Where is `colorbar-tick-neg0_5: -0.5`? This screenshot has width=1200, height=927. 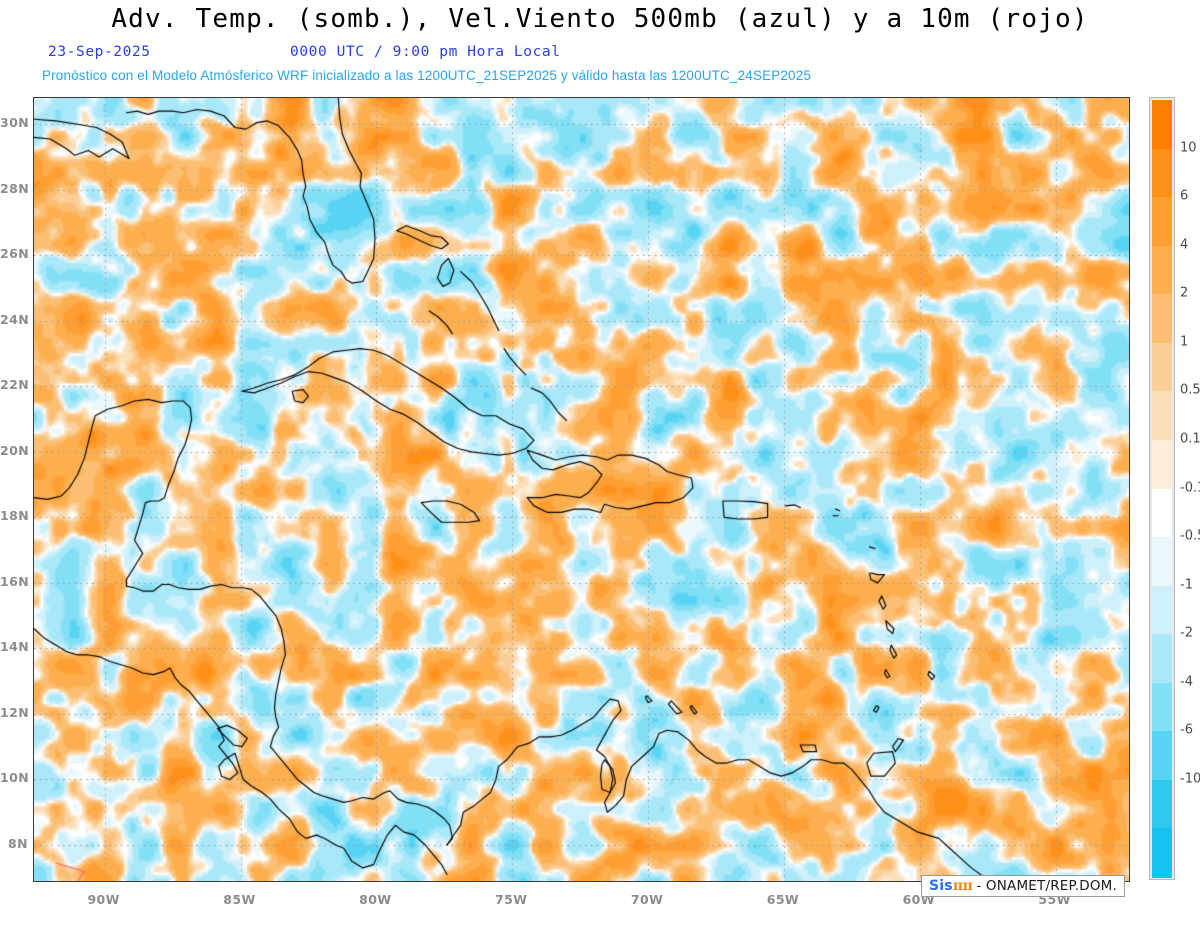
colorbar-tick-neg0_5: -0.5 is located at coordinates (1190, 536).